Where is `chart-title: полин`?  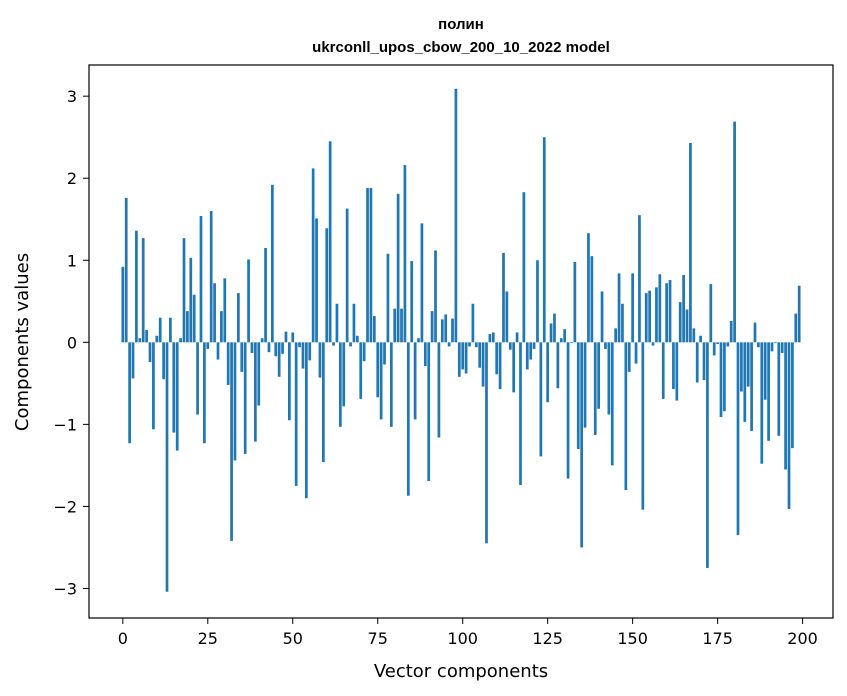 chart-title: полин is located at coordinates (461, 24).